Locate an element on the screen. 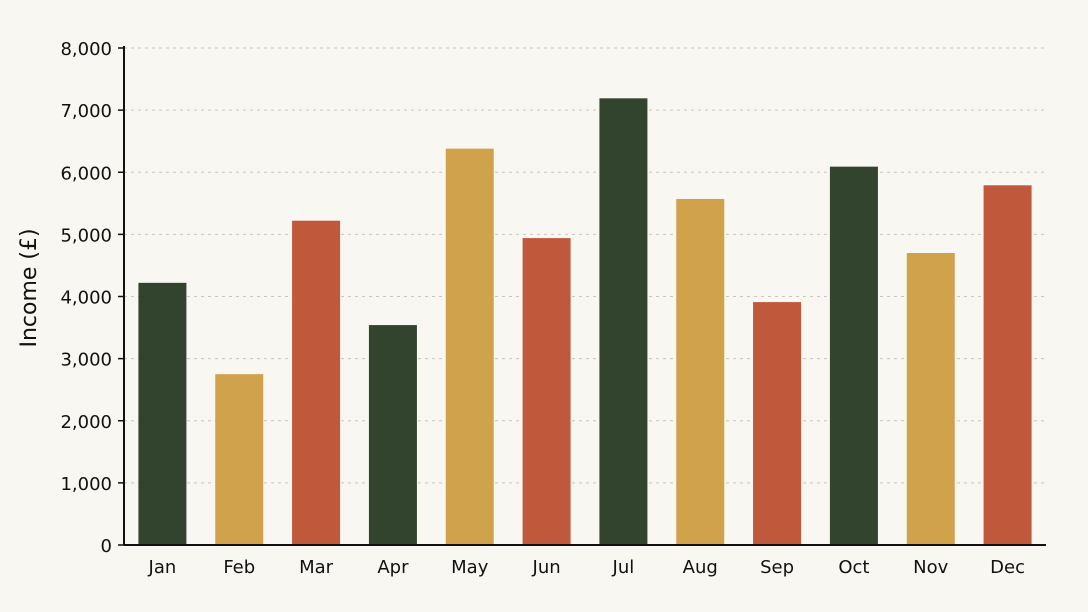 Image resolution: width=1088 pixels, height=612 pixels. bar-jul is located at coordinates (623, 321).